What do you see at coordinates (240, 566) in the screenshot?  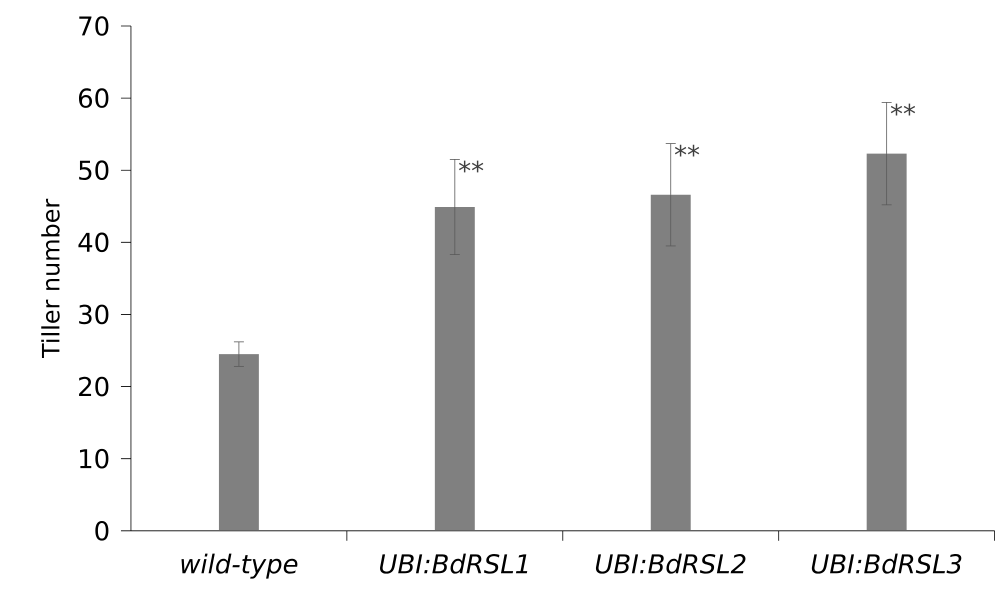 I see `x-tick-label: wild-type` at bounding box center [240, 566].